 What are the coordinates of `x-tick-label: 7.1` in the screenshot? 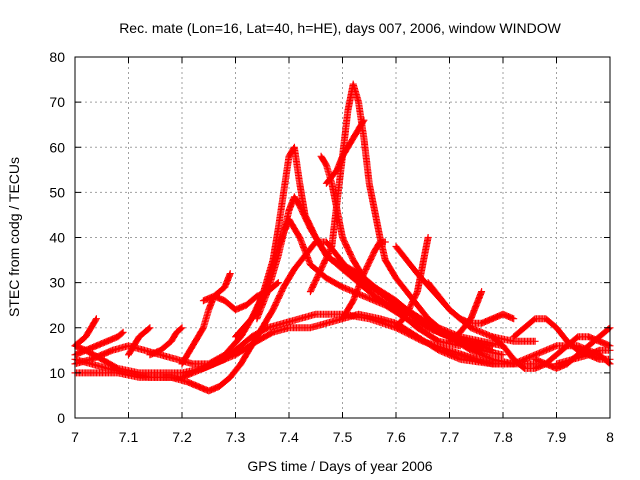 It's located at (129, 437).